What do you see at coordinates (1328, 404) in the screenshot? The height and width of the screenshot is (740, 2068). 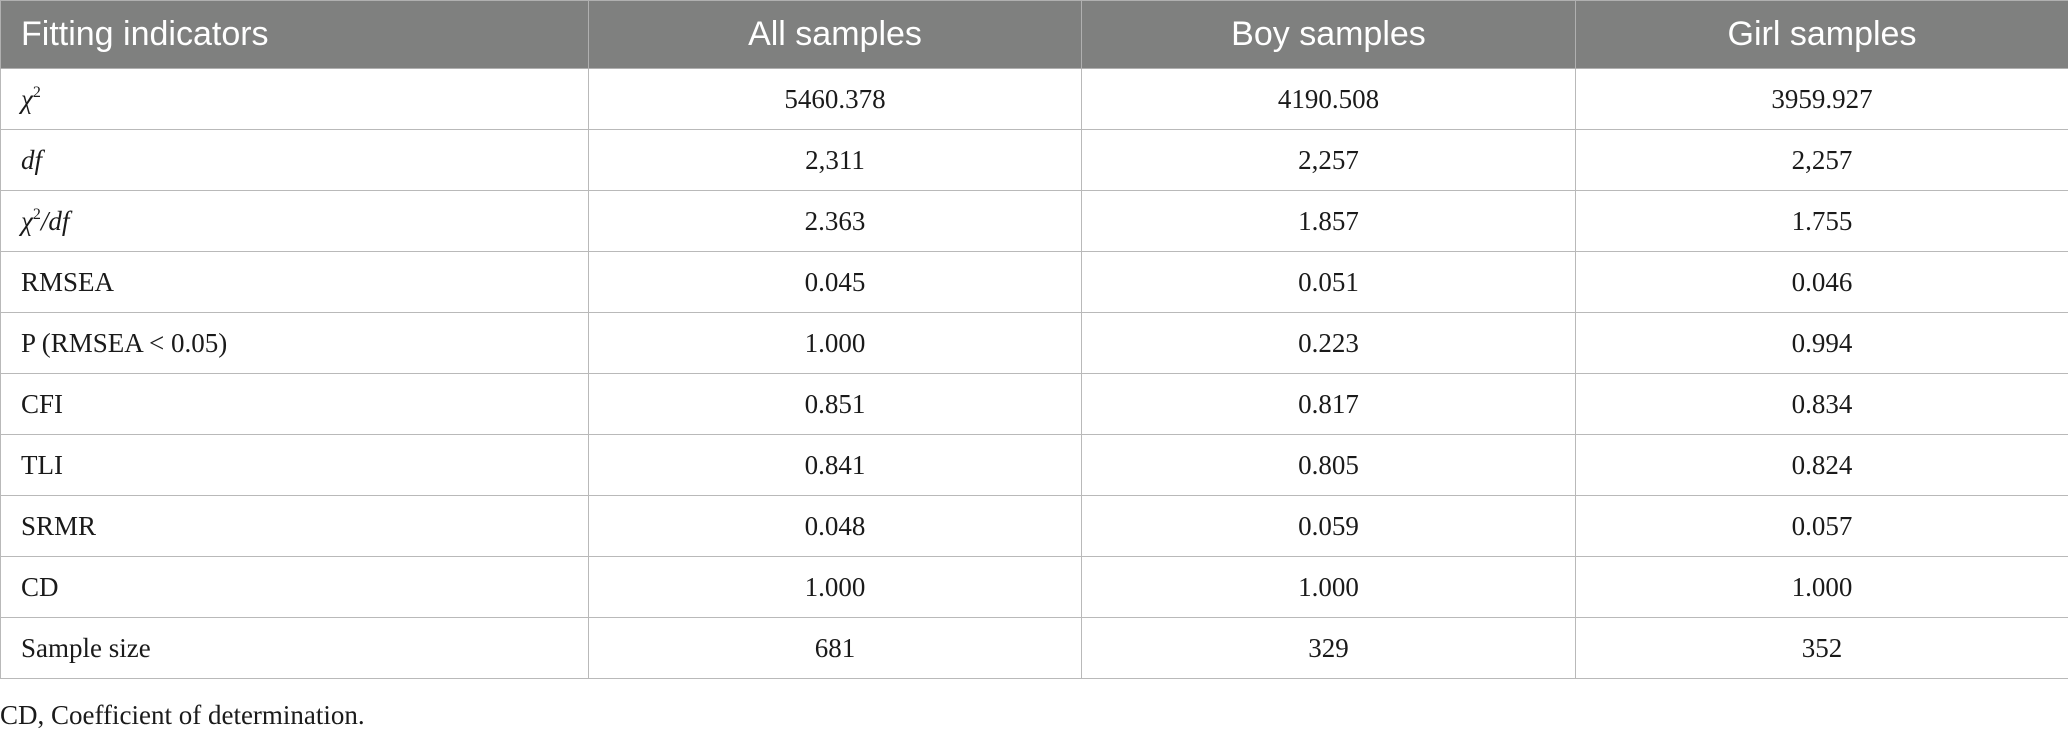 I see `cell-value: 0.817` at bounding box center [1328, 404].